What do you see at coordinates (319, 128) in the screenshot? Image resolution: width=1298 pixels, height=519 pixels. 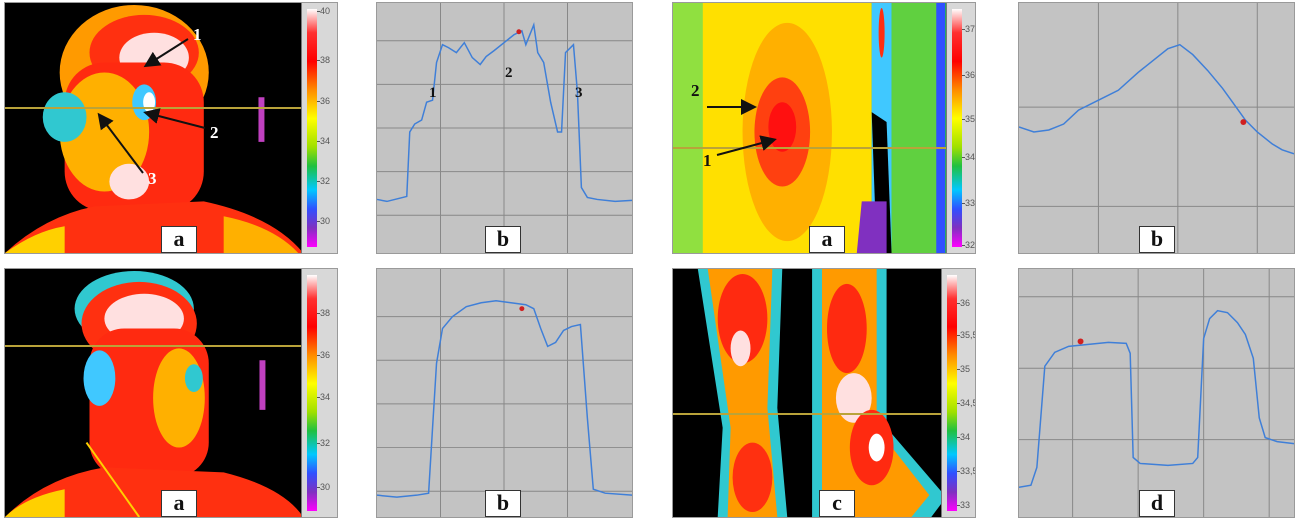 I see `temperature-scale: 40 38 36 34 32 30` at bounding box center [319, 128].